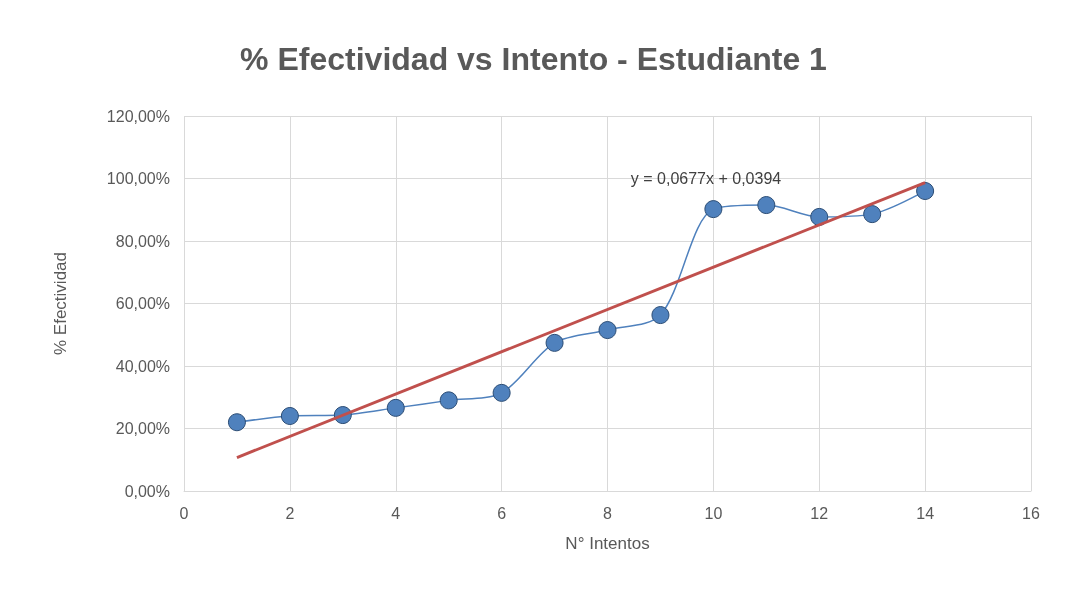  I want to click on y-tick-label: 80,00%, so click(142, 241).